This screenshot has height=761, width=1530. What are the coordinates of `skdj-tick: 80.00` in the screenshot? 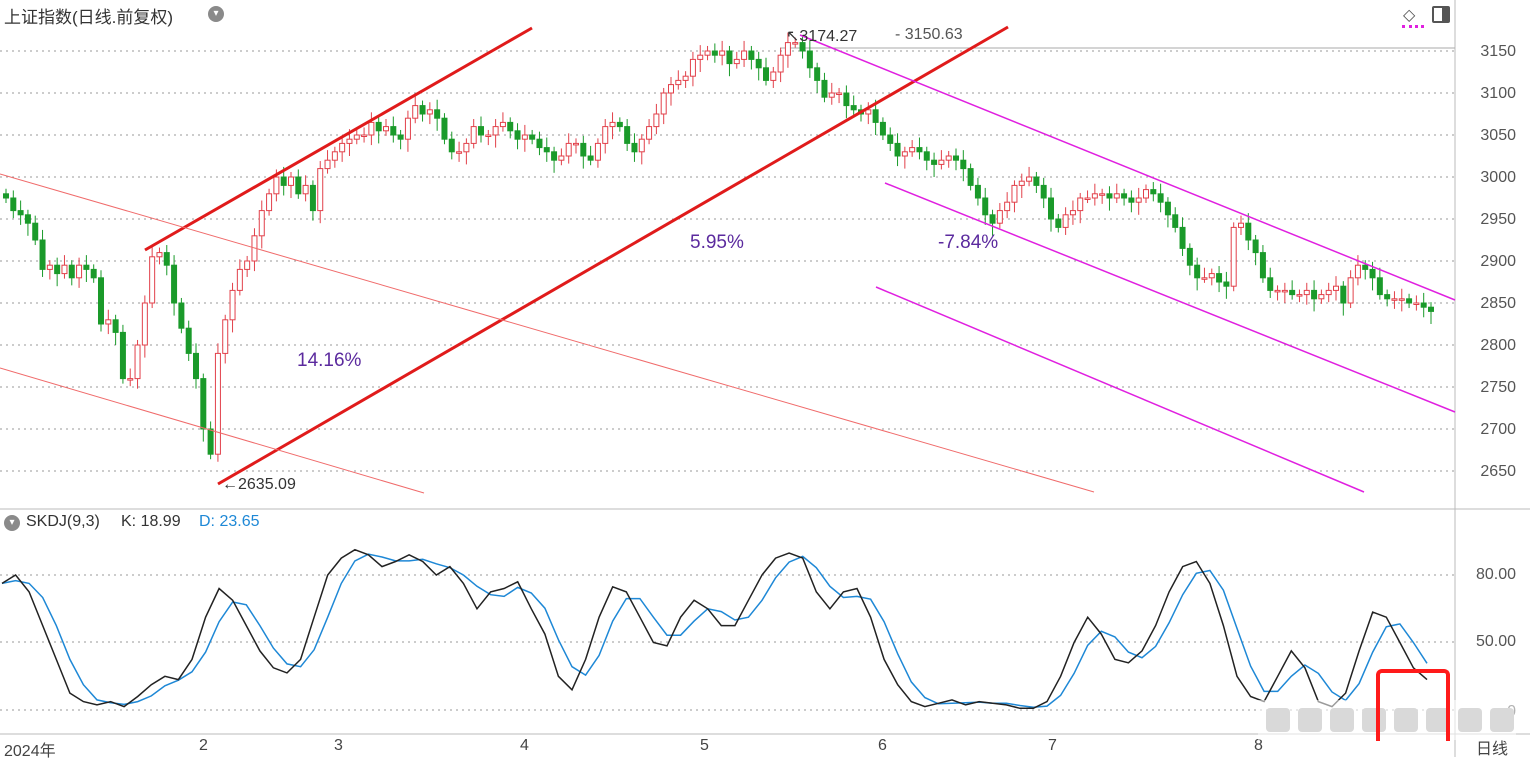 It's located at (1495, 574).